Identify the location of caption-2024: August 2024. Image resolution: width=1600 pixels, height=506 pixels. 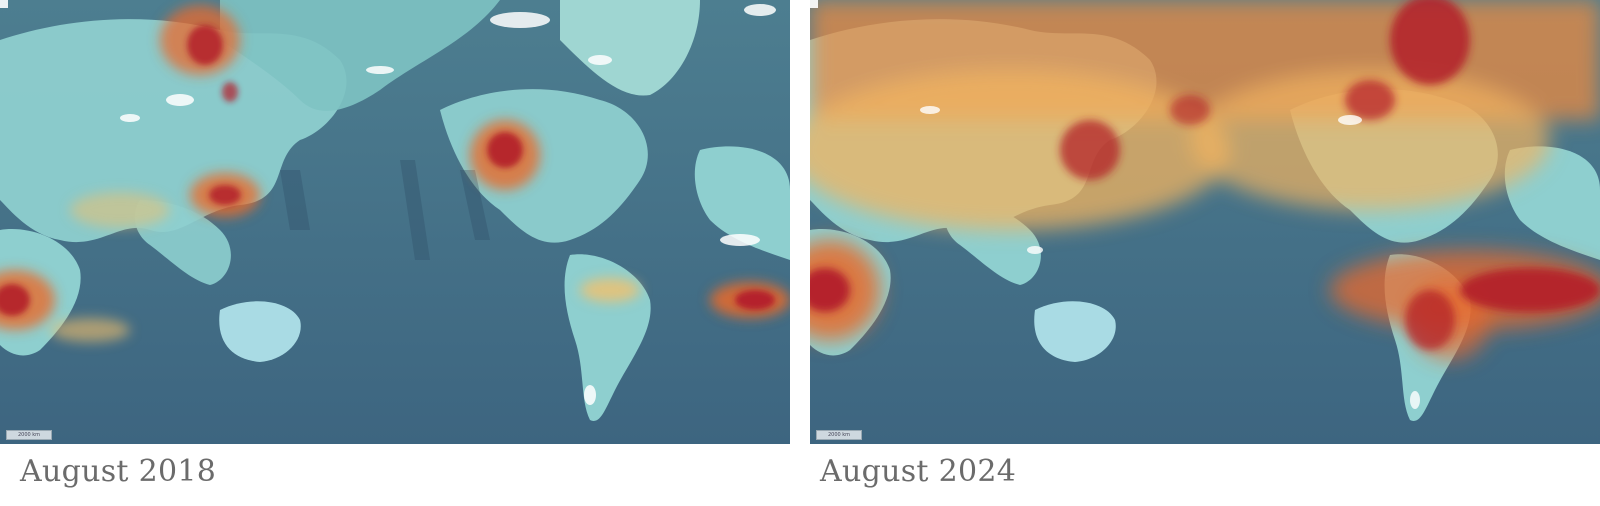
(918, 471).